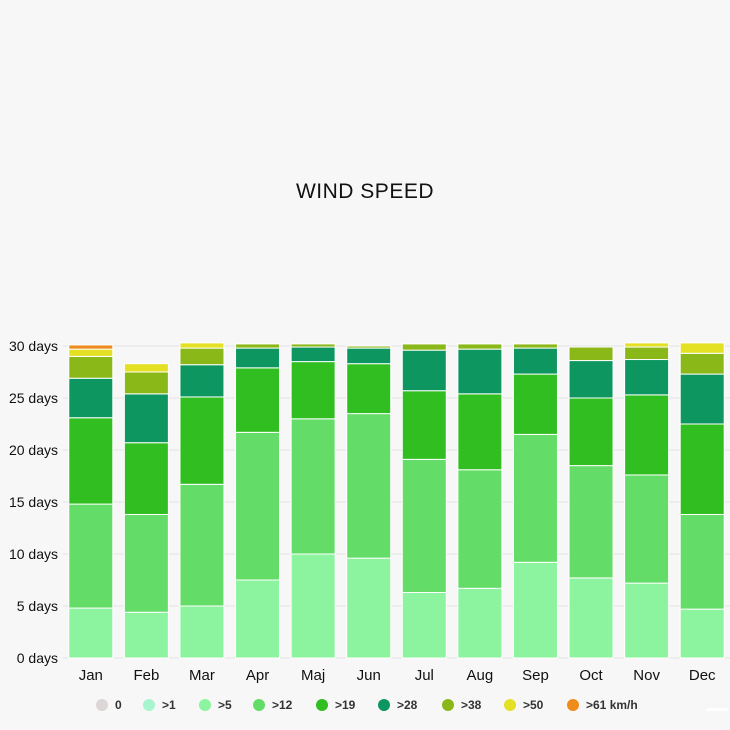 This screenshot has height=730, width=730. Describe the element at coordinates (612, 705) in the screenshot. I see `legend-label: >61 km/h` at that location.